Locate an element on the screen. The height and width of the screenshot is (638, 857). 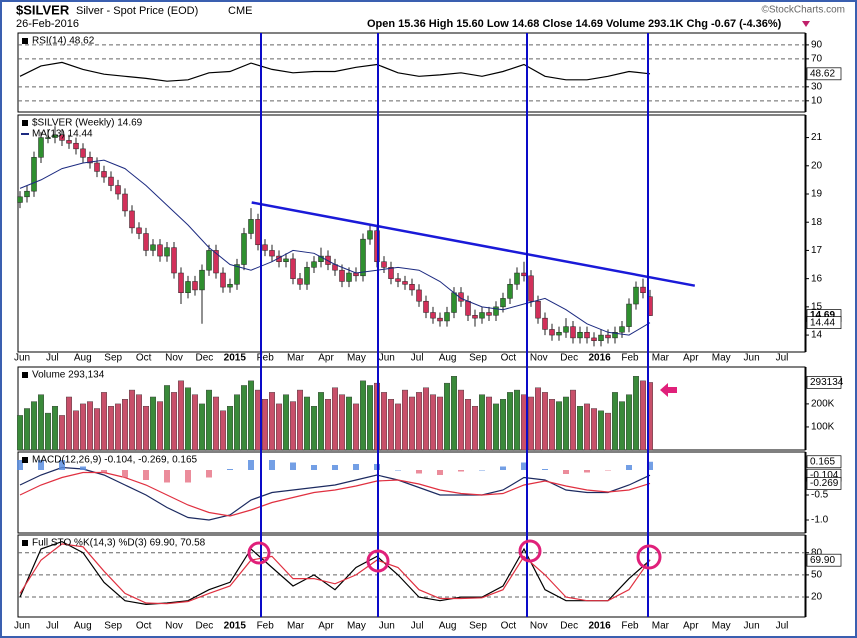
y-tick-label: 100K is located at coordinates (823, 427).